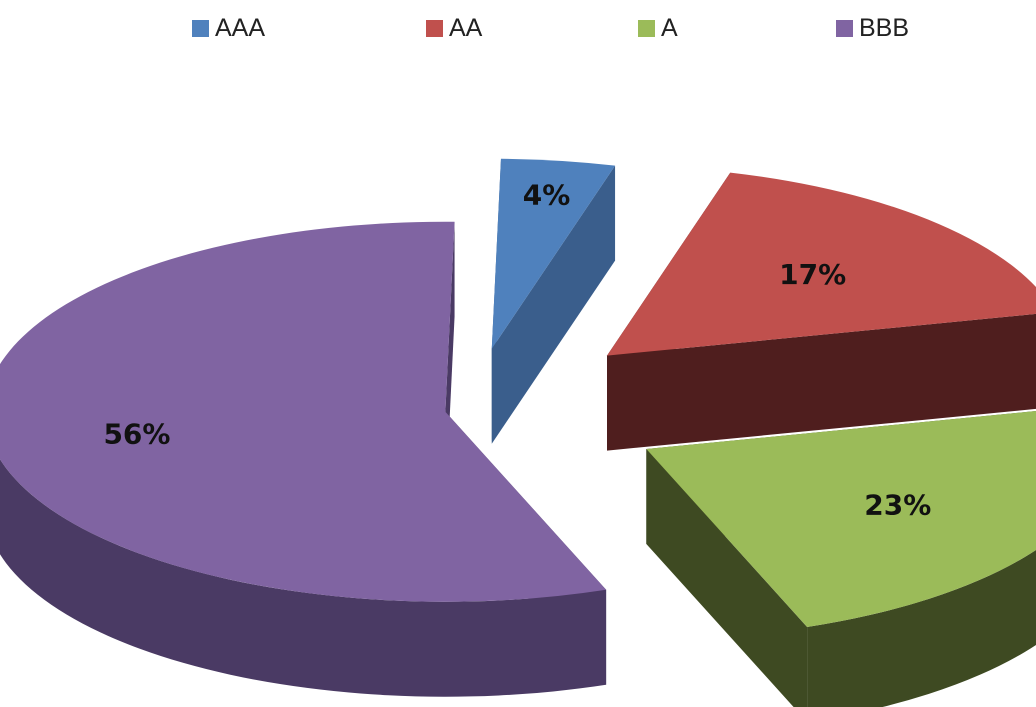  What do you see at coordinates (921, 628) in the screenshot?
I see `slice-rim` at bounding box center [921, 628].